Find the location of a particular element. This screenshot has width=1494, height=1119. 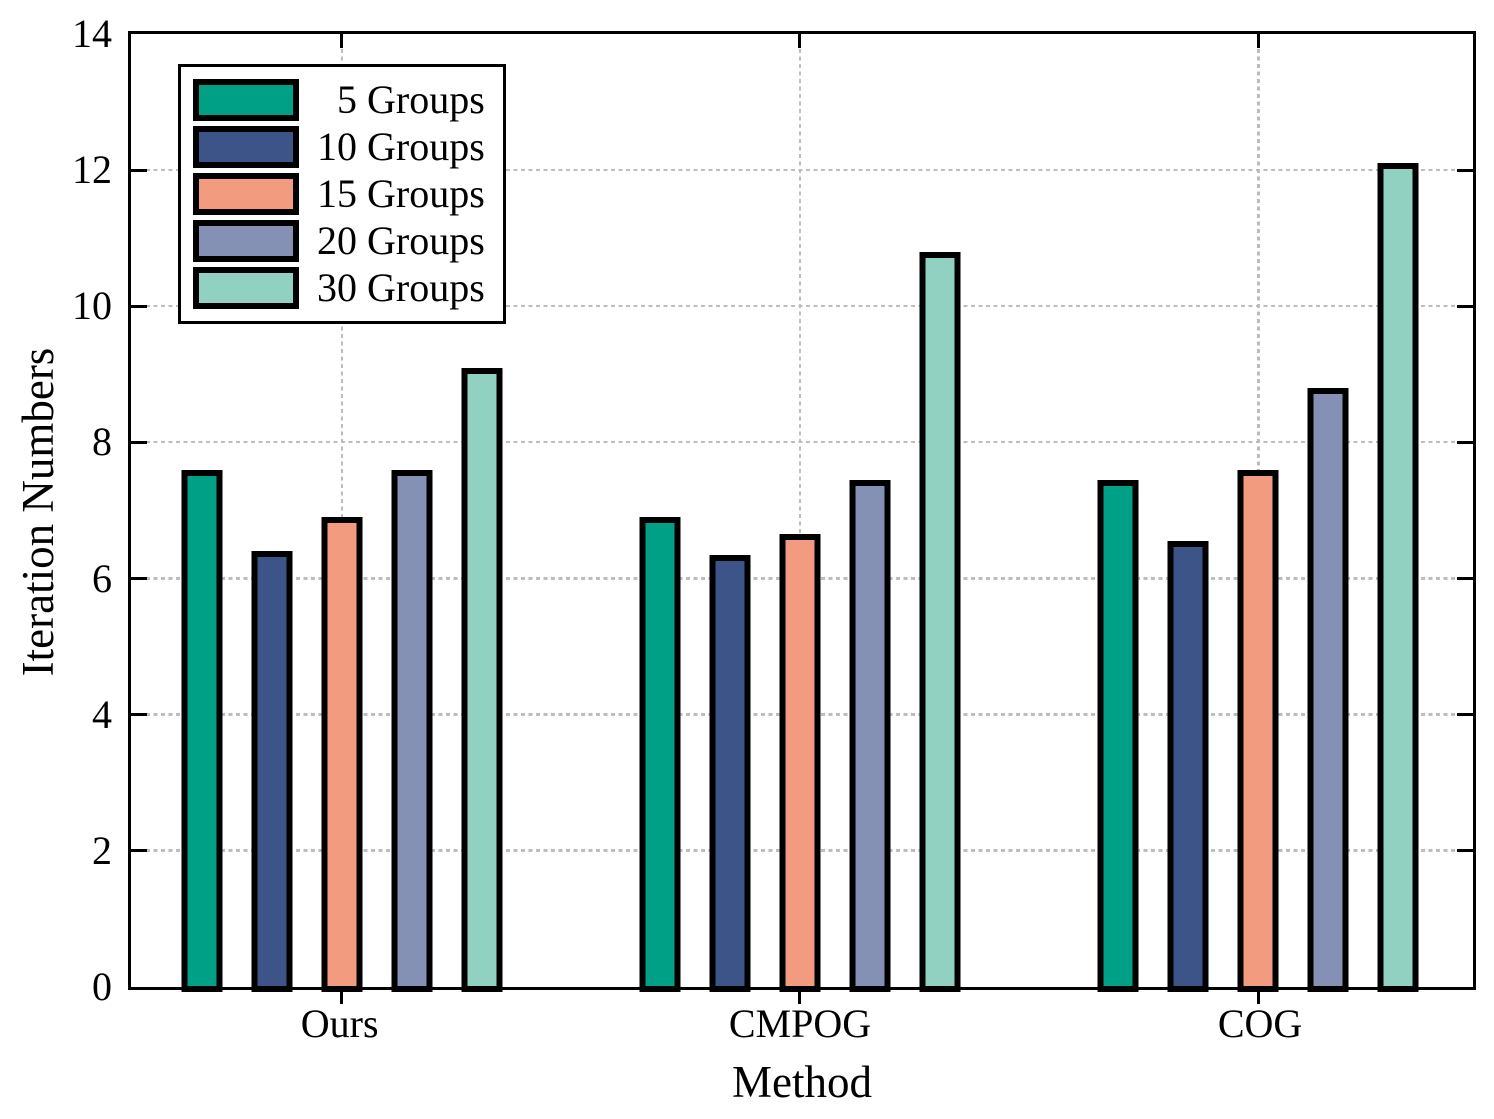

legend-item: 30 Groups is located at coordinates (339, 288).